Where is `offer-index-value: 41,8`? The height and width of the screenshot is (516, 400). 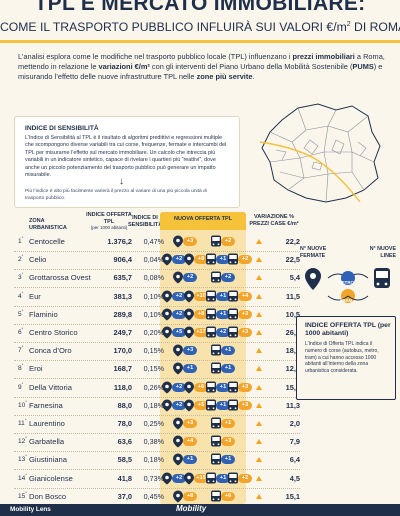 offer-index-value: 41,8 is located at coordinates (124, 478).